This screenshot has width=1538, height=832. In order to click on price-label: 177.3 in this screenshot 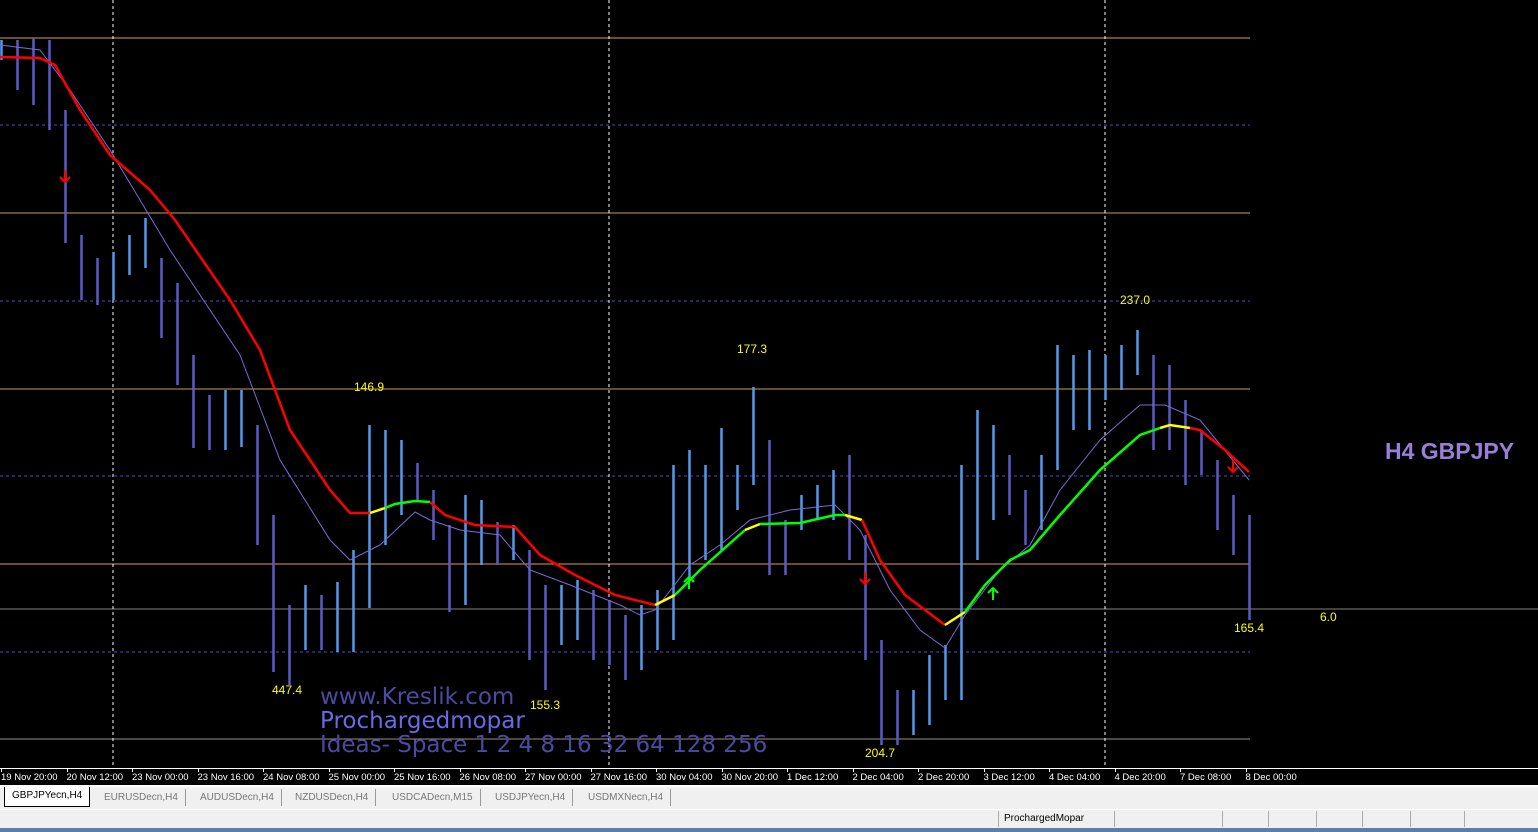, I will do `click(752, 349)`.